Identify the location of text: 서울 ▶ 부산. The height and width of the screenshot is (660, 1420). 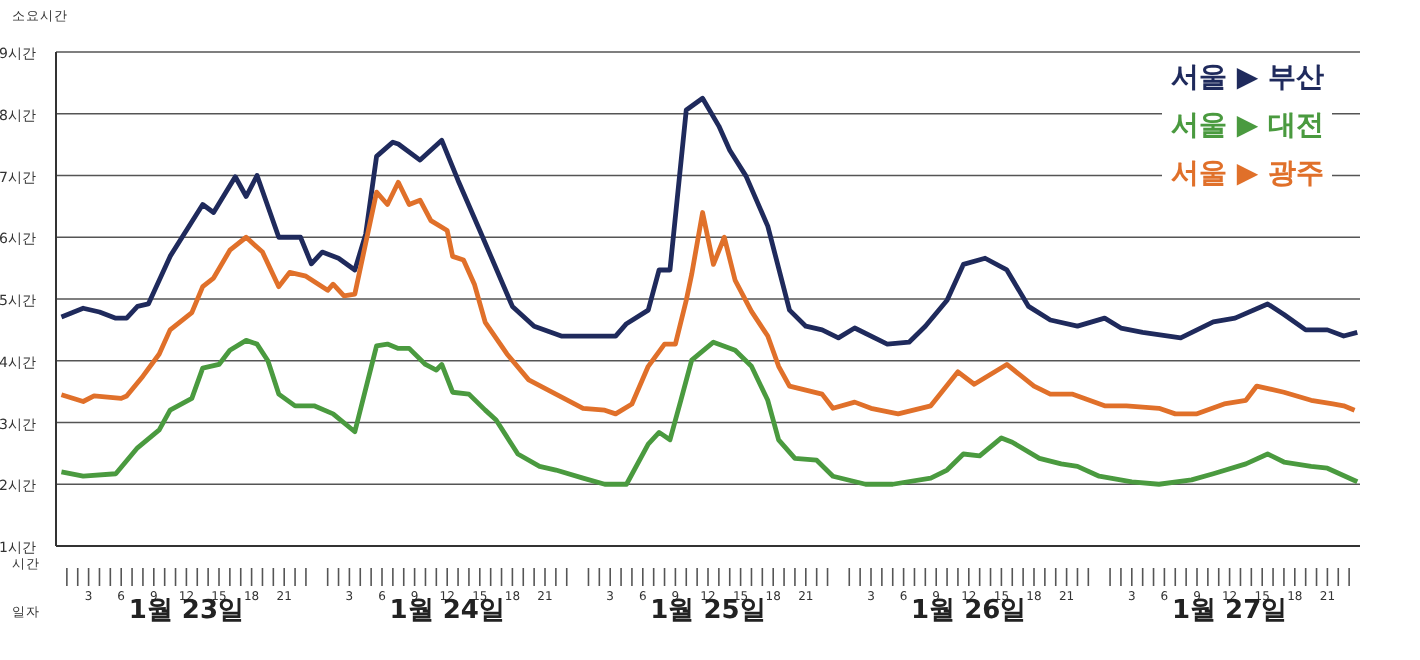
(1247, 78).